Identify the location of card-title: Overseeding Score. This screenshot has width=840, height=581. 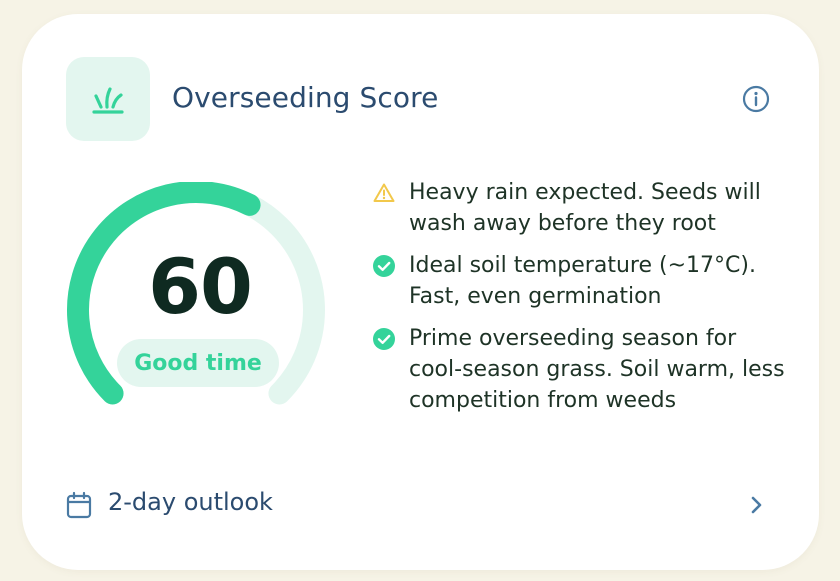
(305, 97).